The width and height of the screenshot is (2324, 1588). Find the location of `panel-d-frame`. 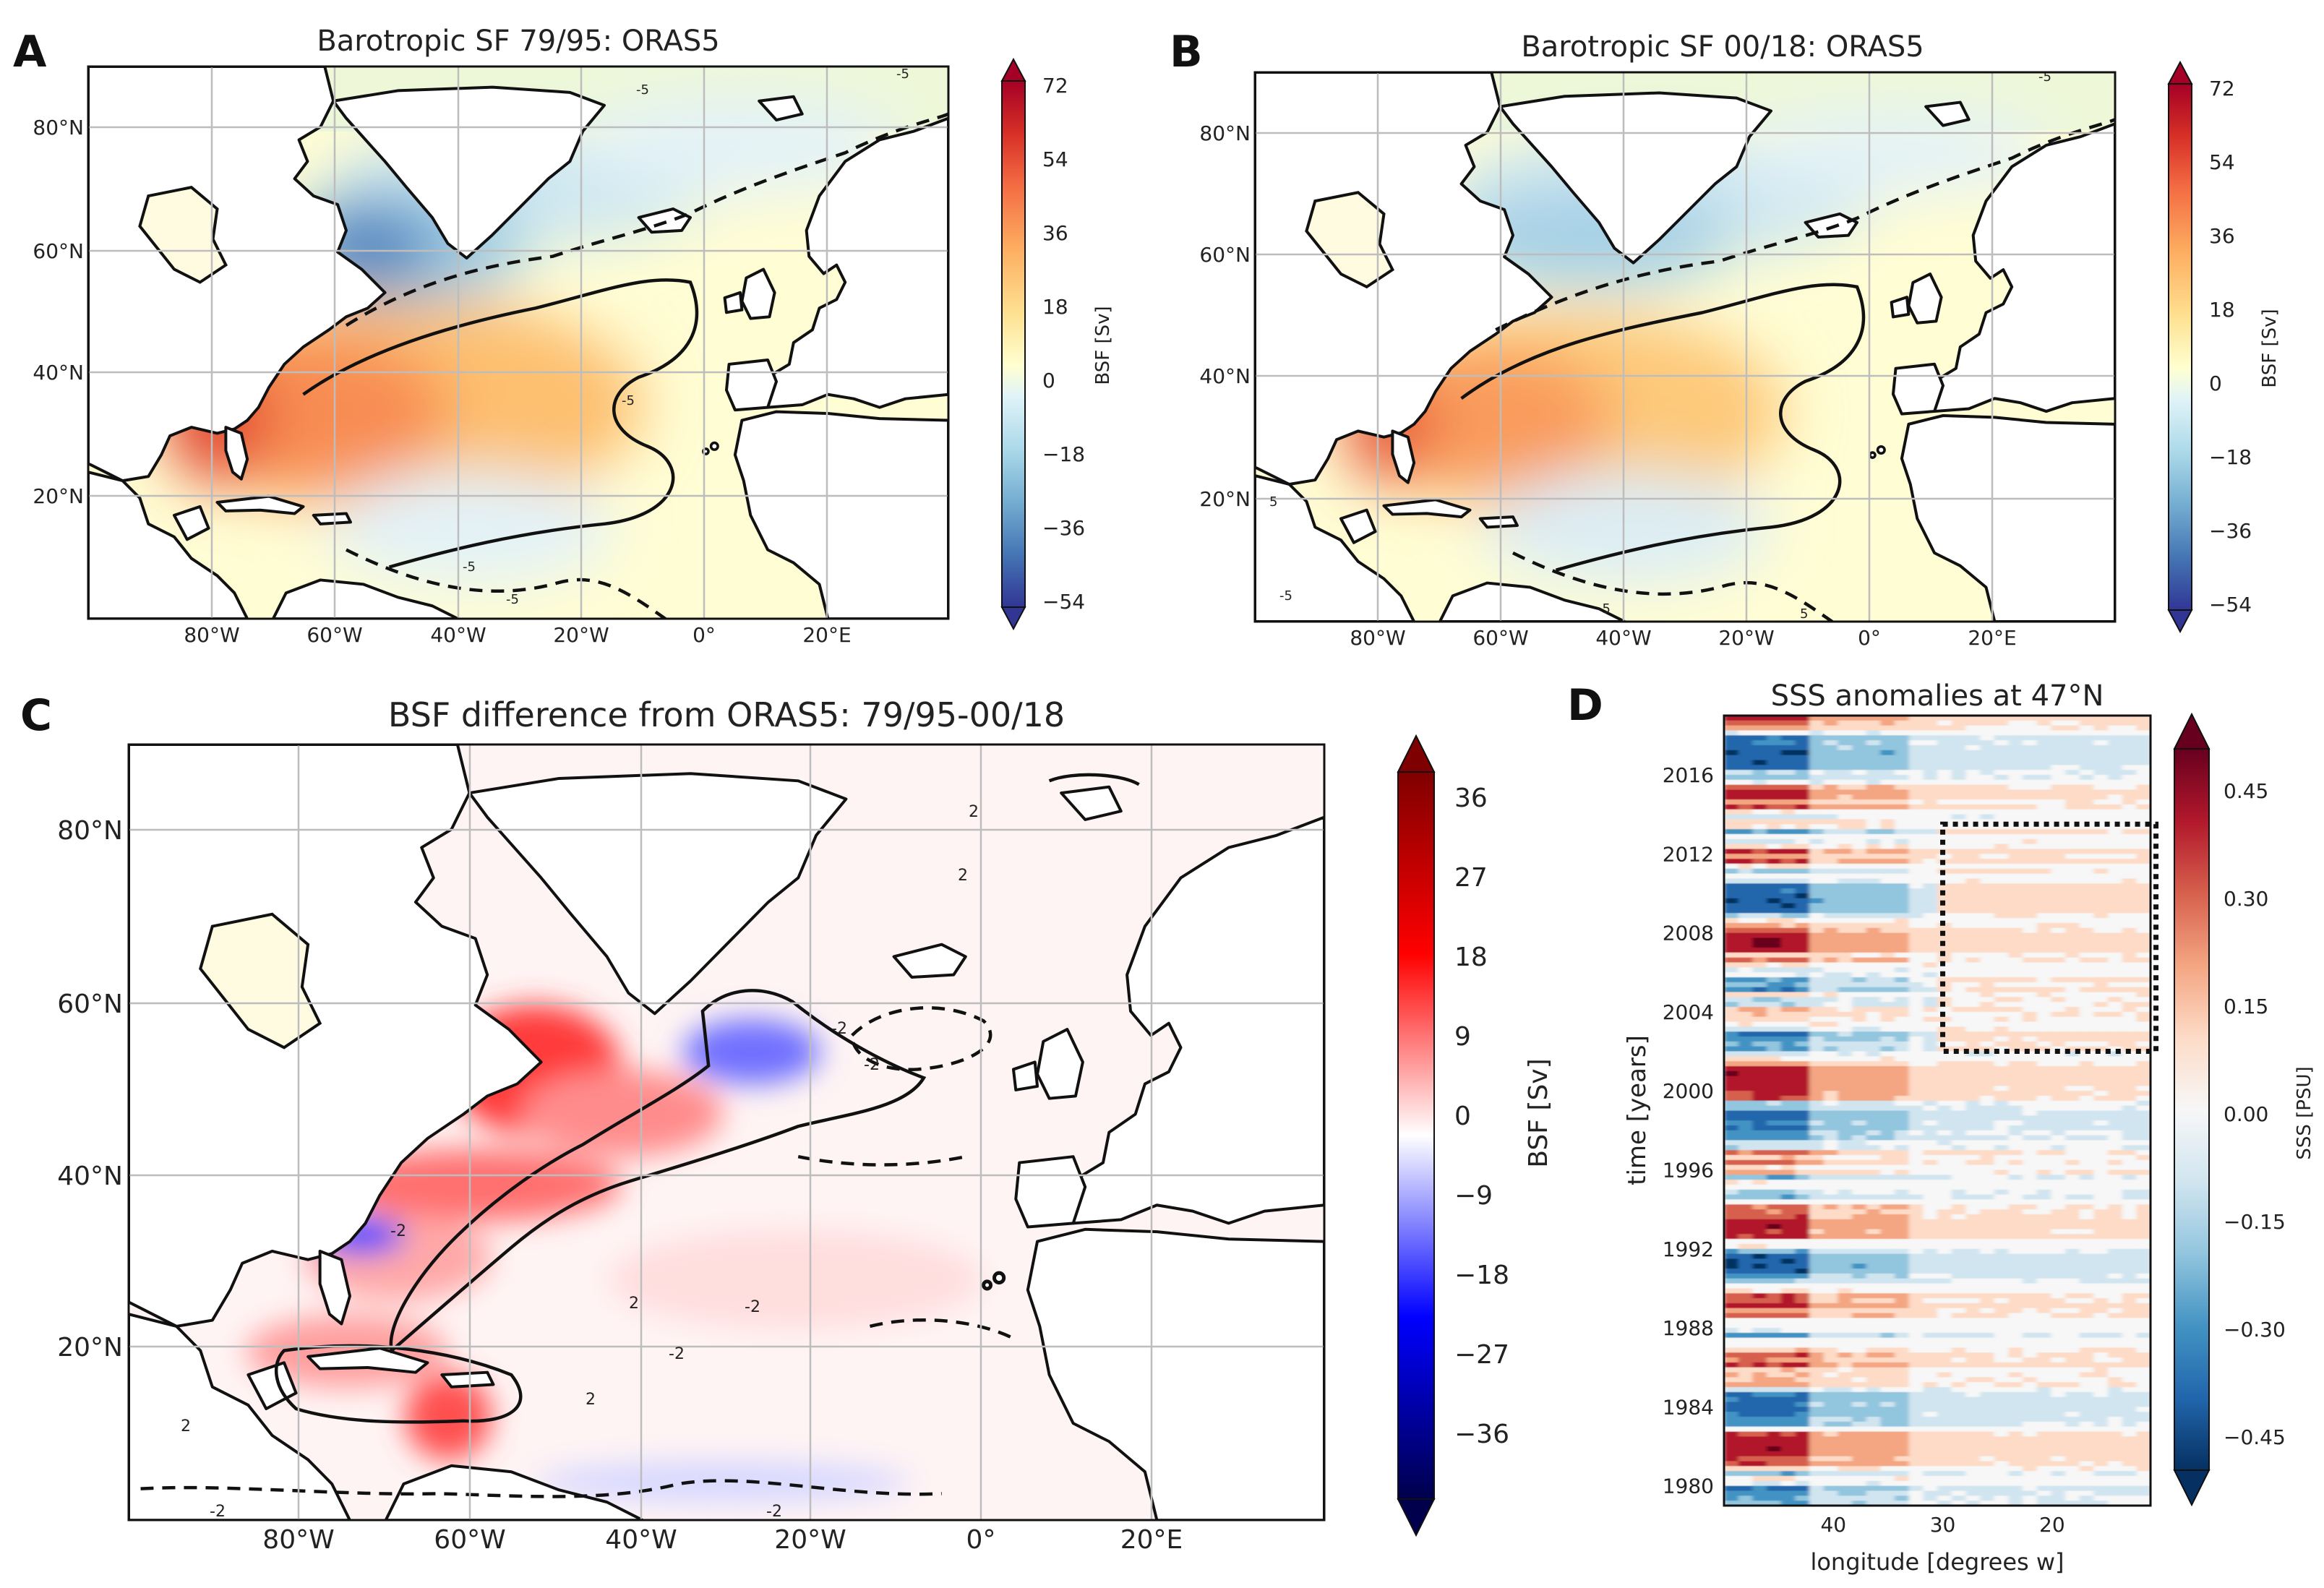

panel-d-frame is located at coordinates (1937, 1110).